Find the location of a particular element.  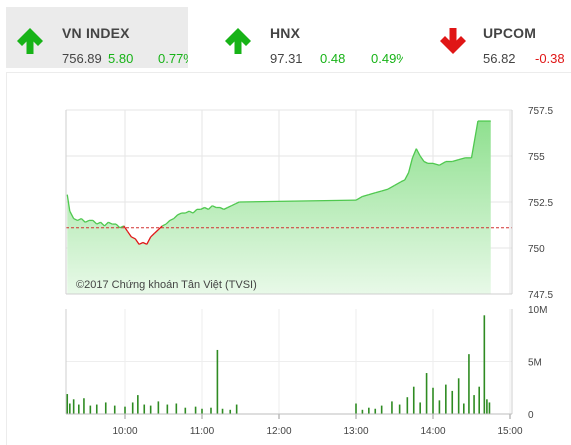

volume-tick-label: 0 is located at coordinates (531, 415).